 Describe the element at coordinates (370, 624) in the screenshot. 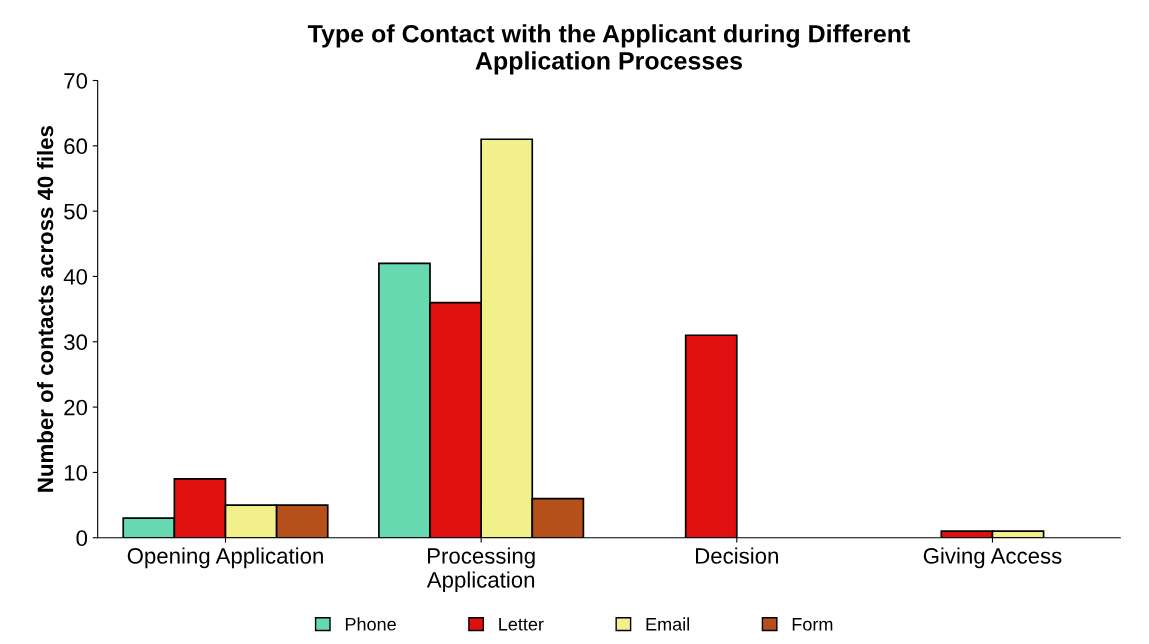

I see `legend-label: Phone` at that location.